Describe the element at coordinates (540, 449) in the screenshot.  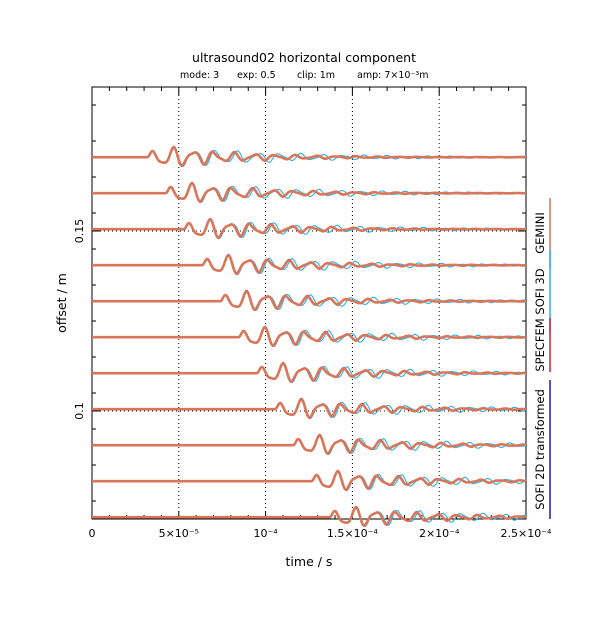
I see `legend-label: SOFI 2D transformed` at that location.